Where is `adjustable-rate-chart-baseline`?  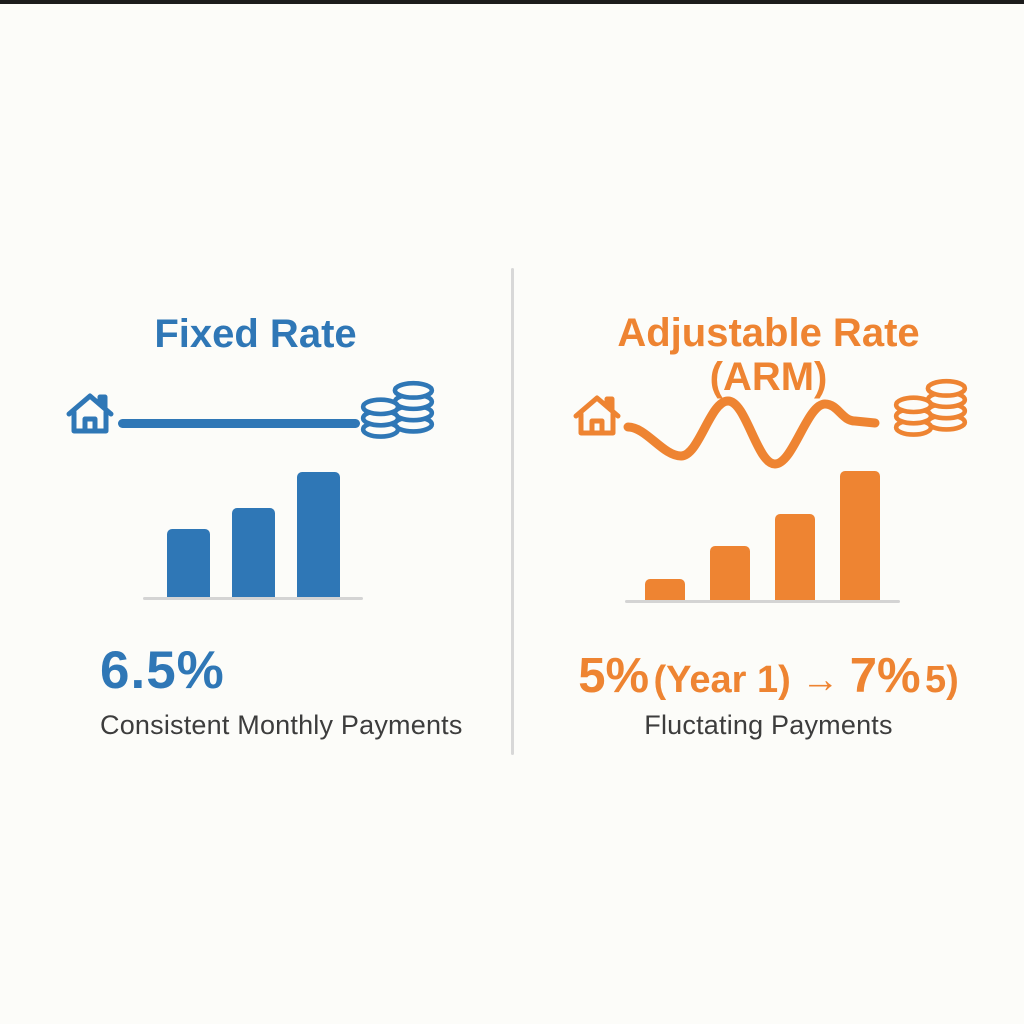
adjustable-rate-chart-baseline is located at coordinates (762, 601).